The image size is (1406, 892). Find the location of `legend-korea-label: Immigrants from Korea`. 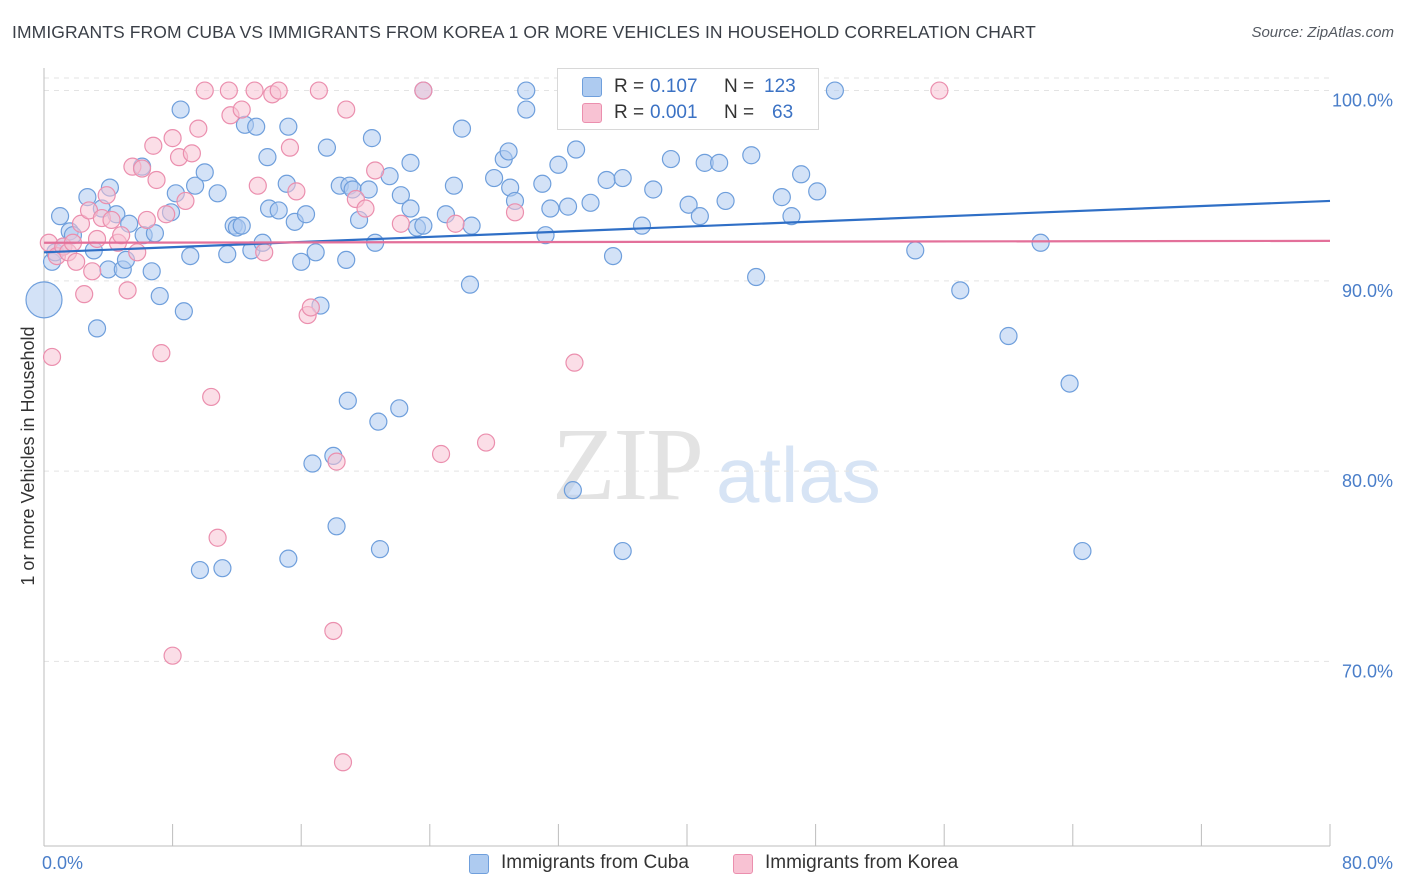

legend-korea-label: Immigrants from Korea is located at coordinates (862, 862).